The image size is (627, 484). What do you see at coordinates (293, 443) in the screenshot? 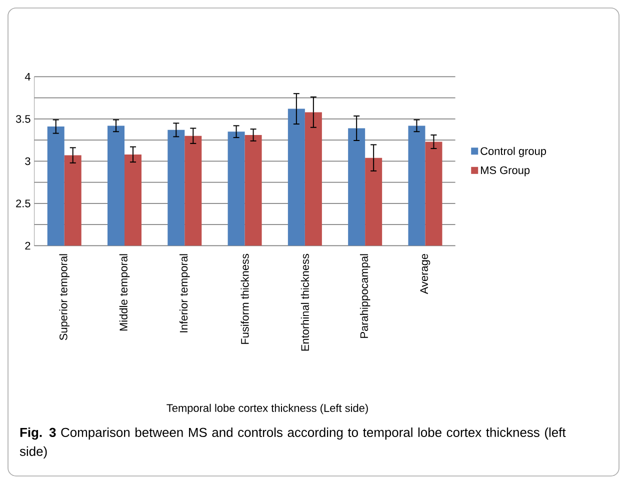
I see `text: Fig. 3 Comparison between MS and controls according to temporal lobe cortex thickness (left side)` at bounding box center [293, 443].